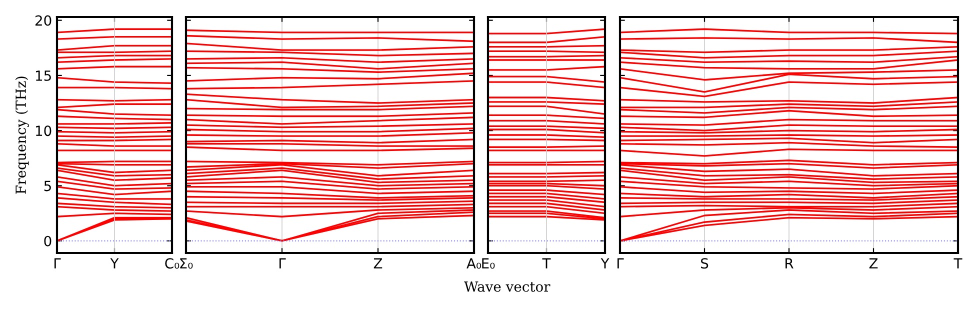  Describe the element at coordinates (22, 135) in the screenshot. I see `y-axis-title: Frequency (THz)` at that location.